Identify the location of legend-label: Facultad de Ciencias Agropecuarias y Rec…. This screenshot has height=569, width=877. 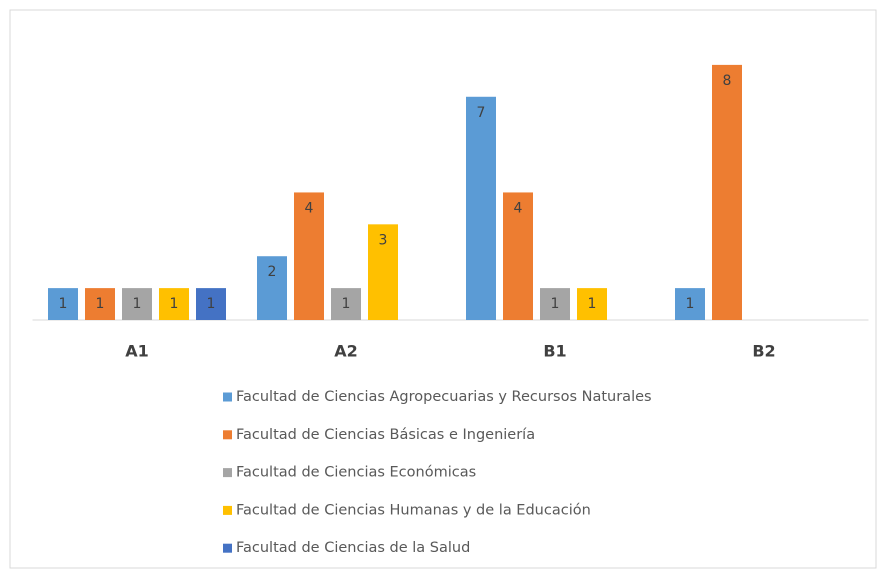
(444, 397).